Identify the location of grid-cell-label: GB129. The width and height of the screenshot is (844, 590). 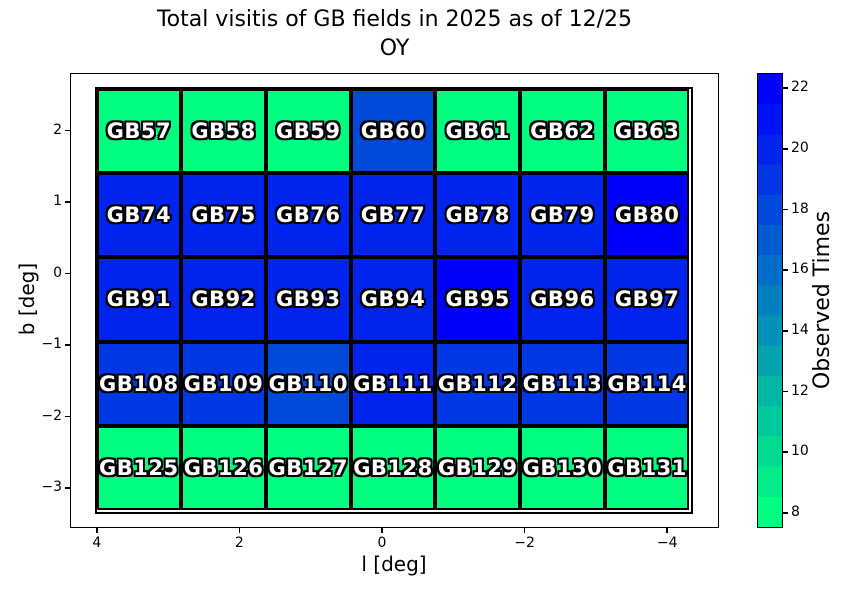
(477, 468).